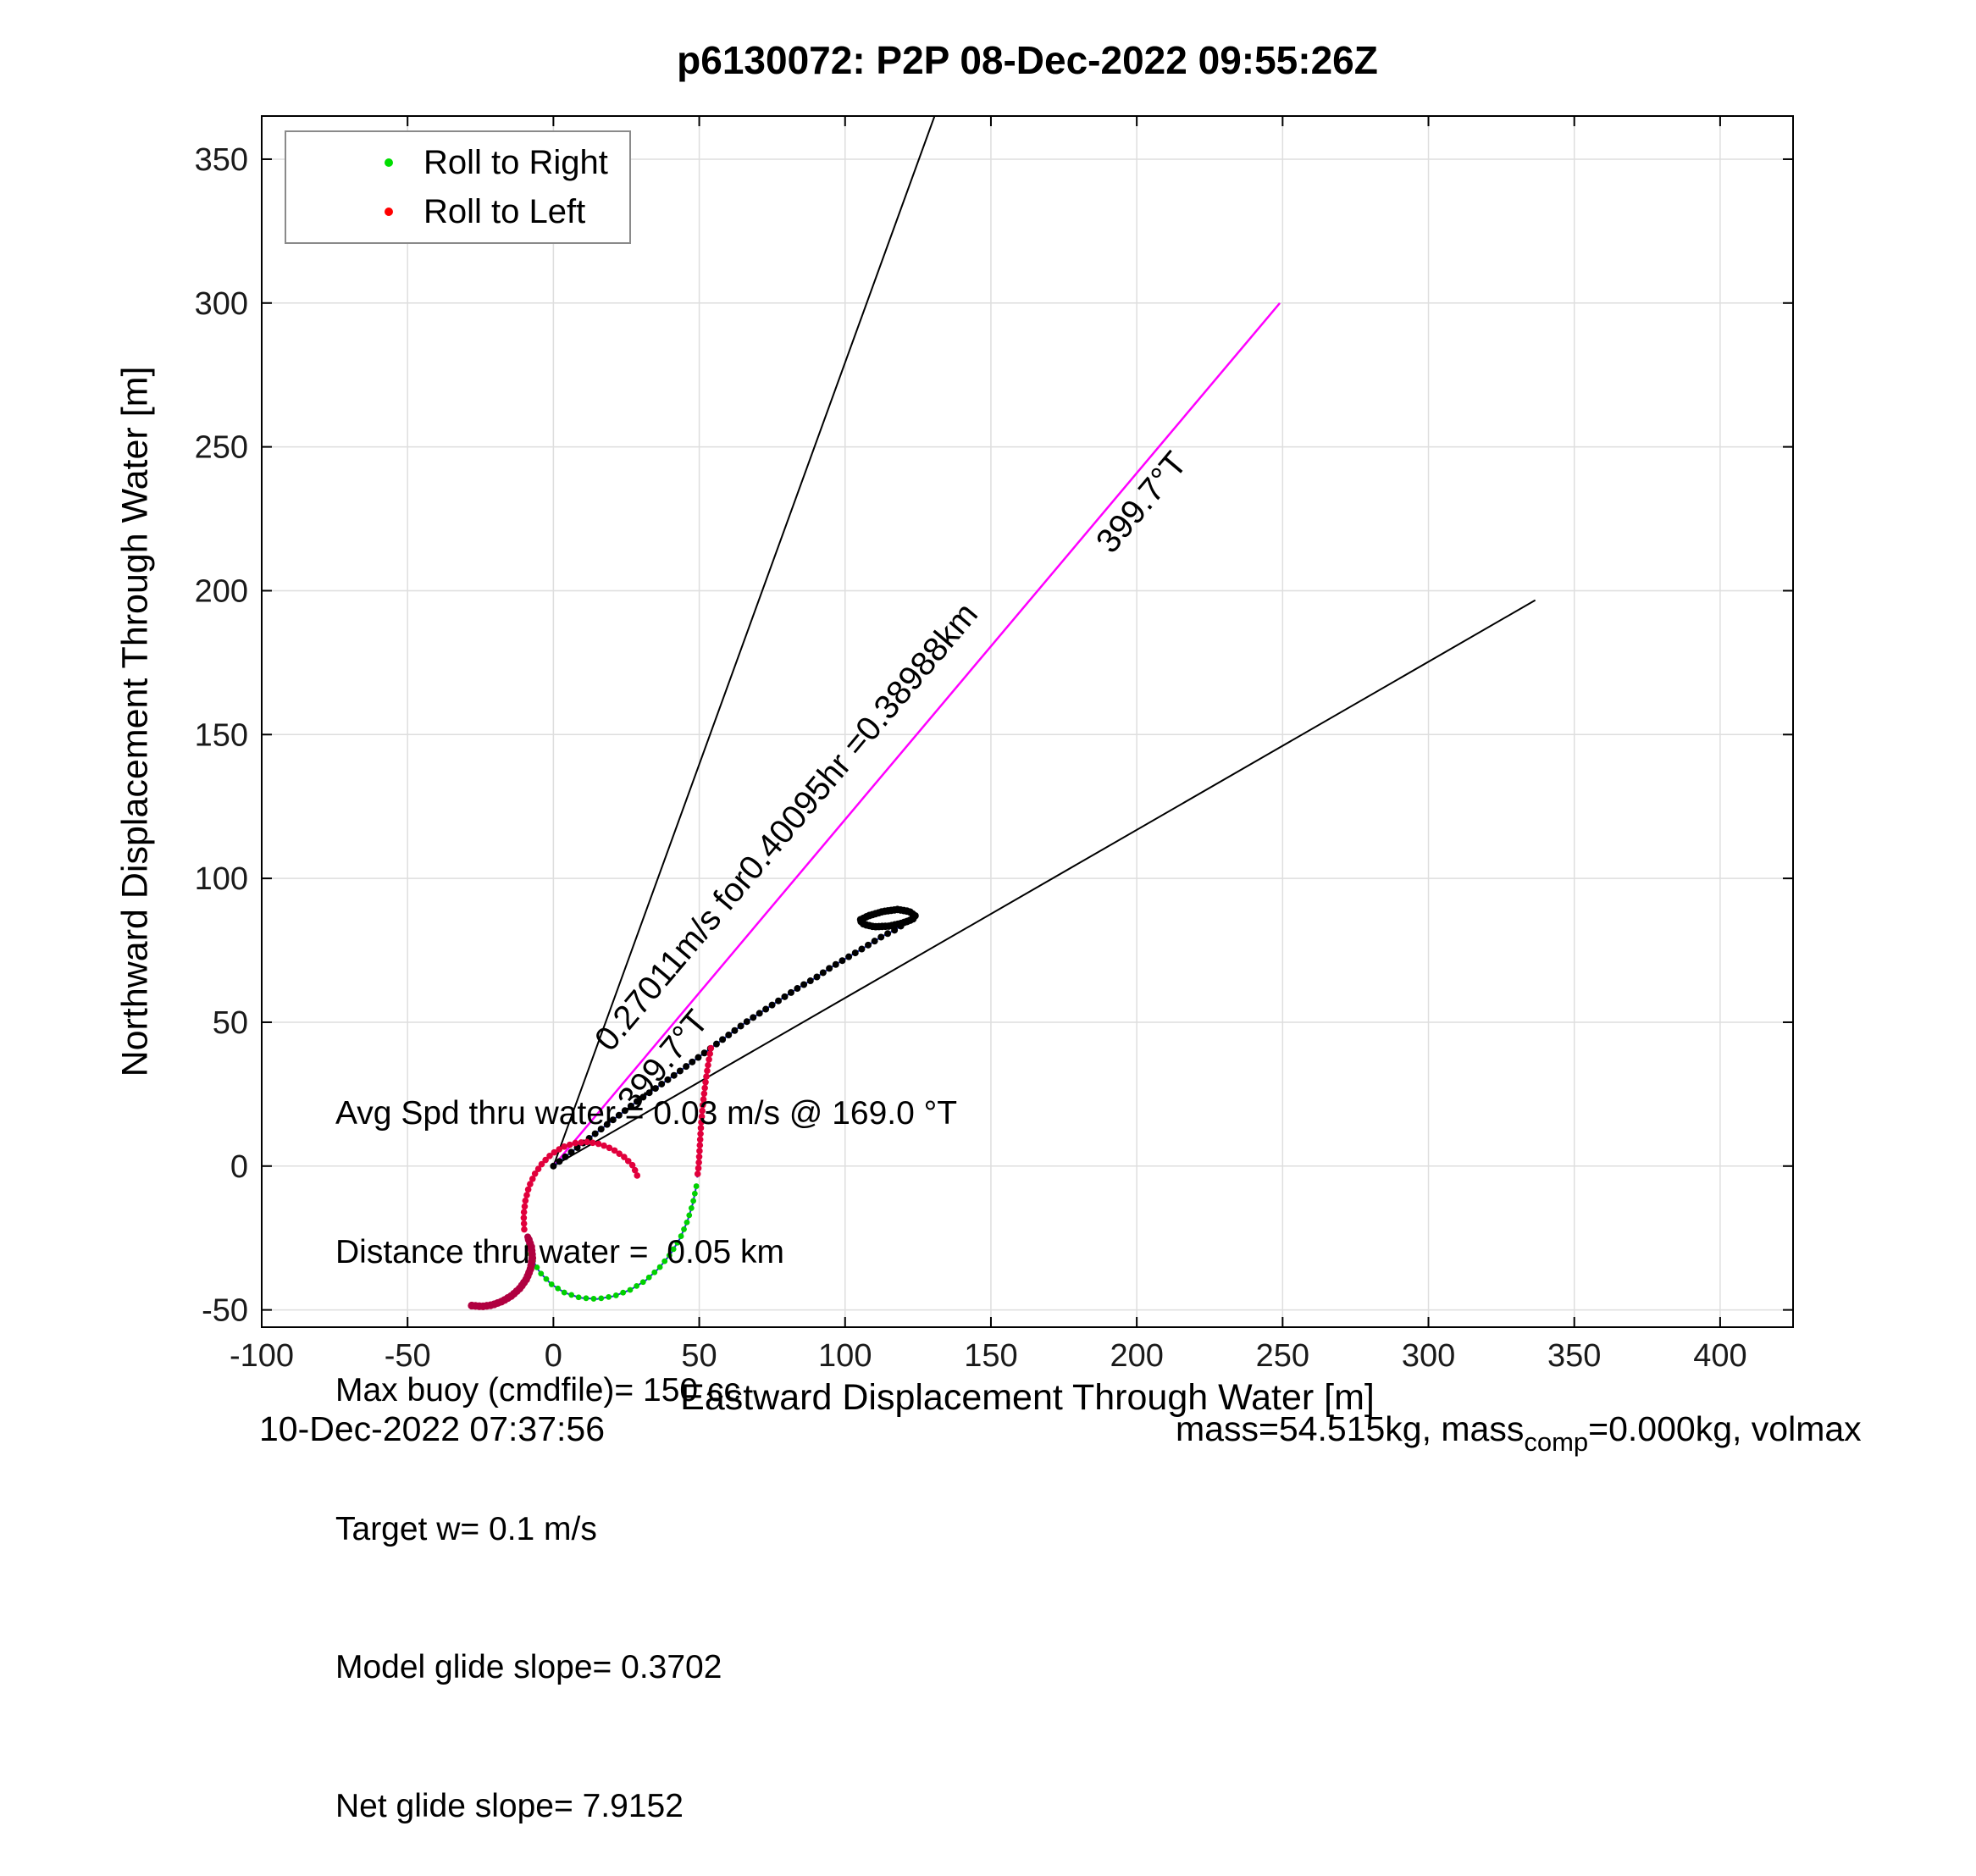  Describe the element at coordinates (580, 1185) in the screenshot. I see `series-roll-left-spiral` at that location.